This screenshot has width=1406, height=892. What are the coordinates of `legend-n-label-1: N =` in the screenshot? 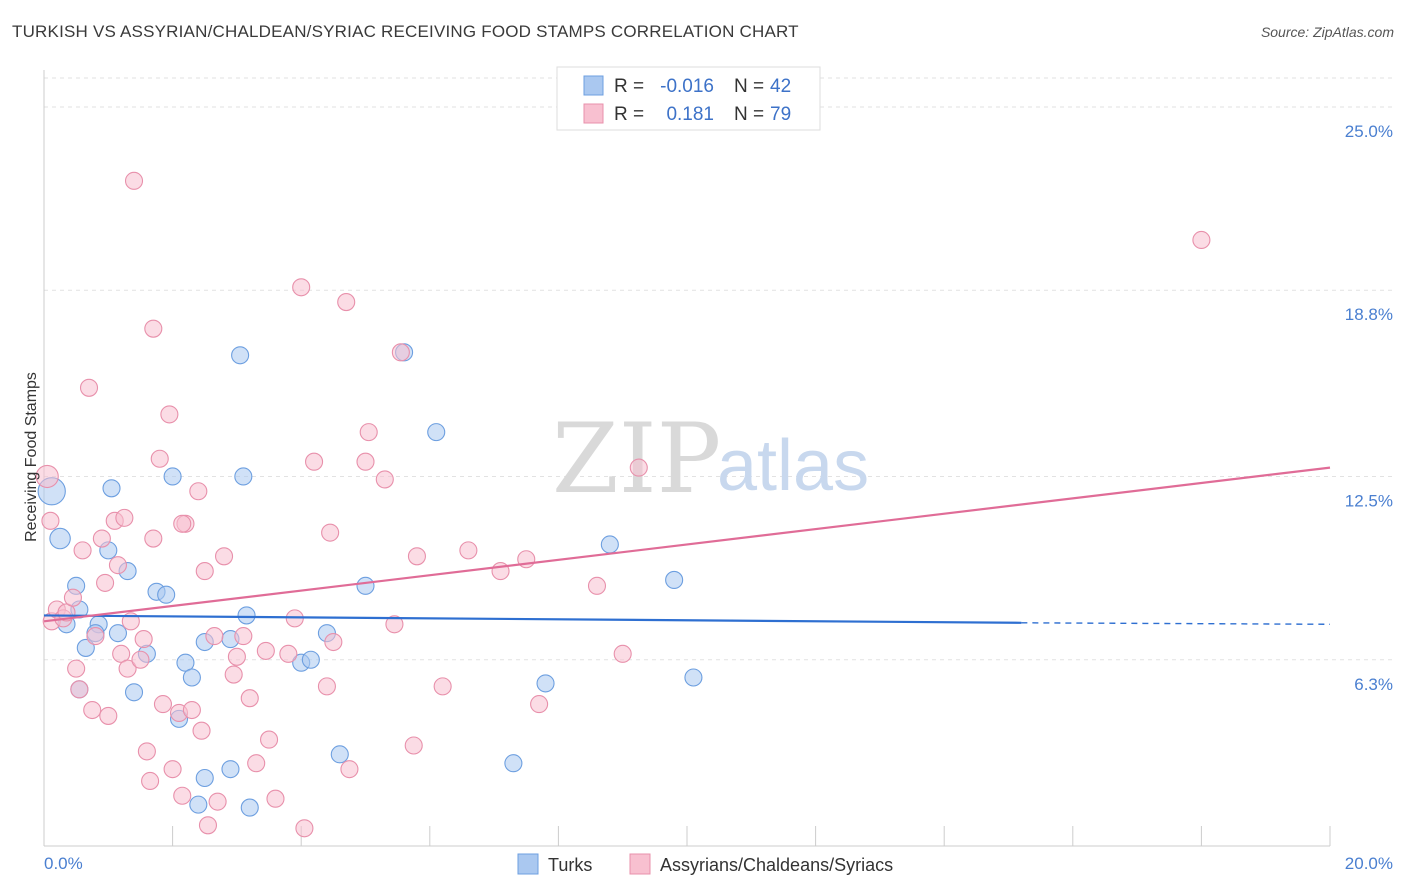 It's located at (749, 86).